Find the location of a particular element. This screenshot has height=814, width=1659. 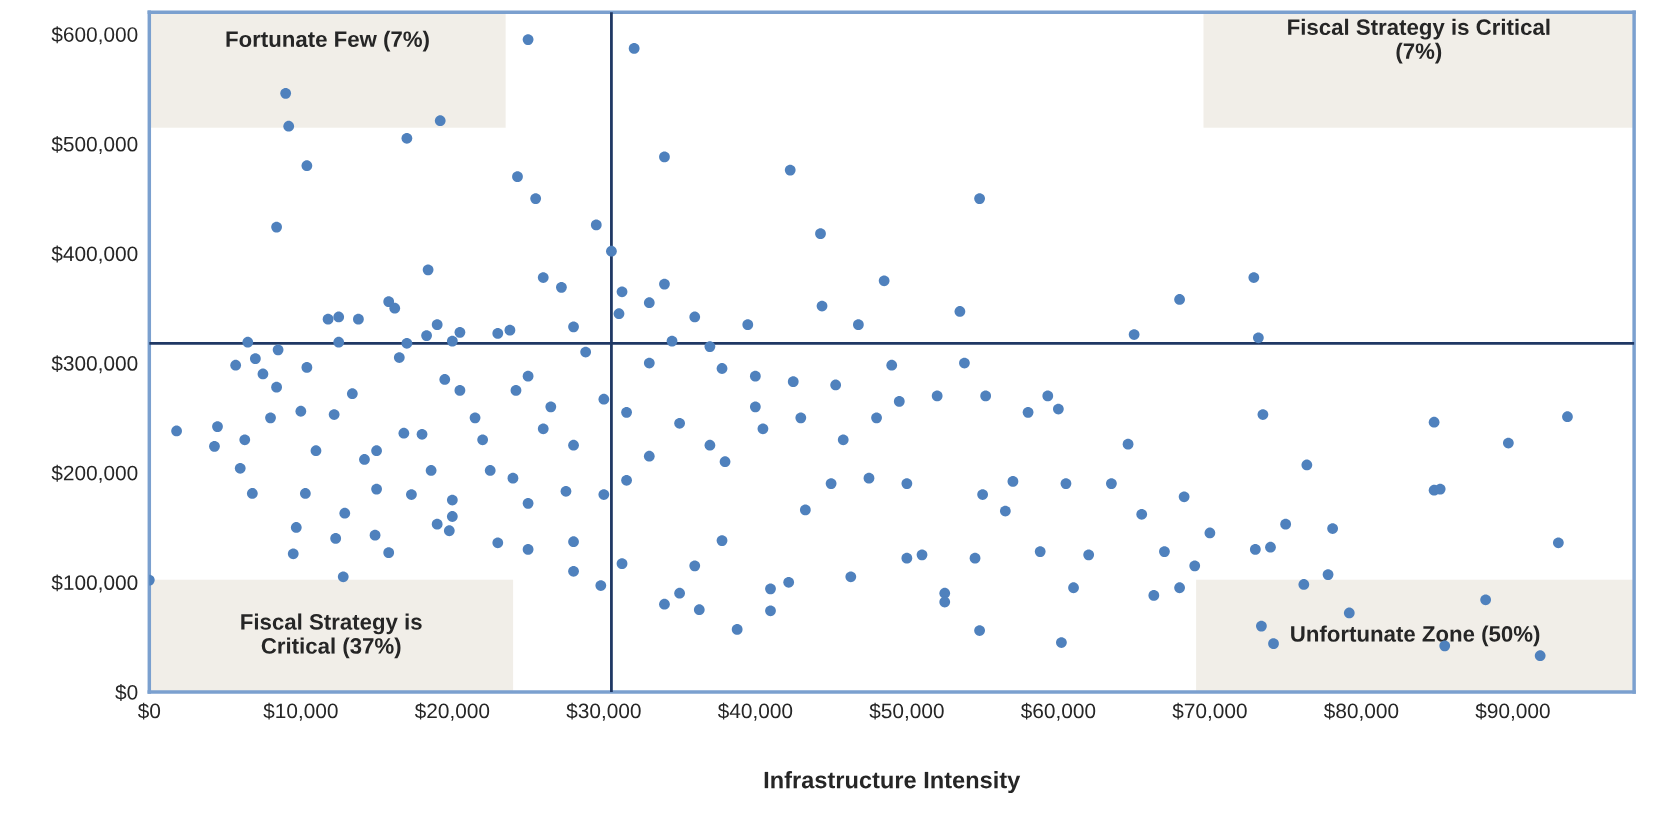

x-tick-label: $70,000 is located at coordinates (1209, 711).